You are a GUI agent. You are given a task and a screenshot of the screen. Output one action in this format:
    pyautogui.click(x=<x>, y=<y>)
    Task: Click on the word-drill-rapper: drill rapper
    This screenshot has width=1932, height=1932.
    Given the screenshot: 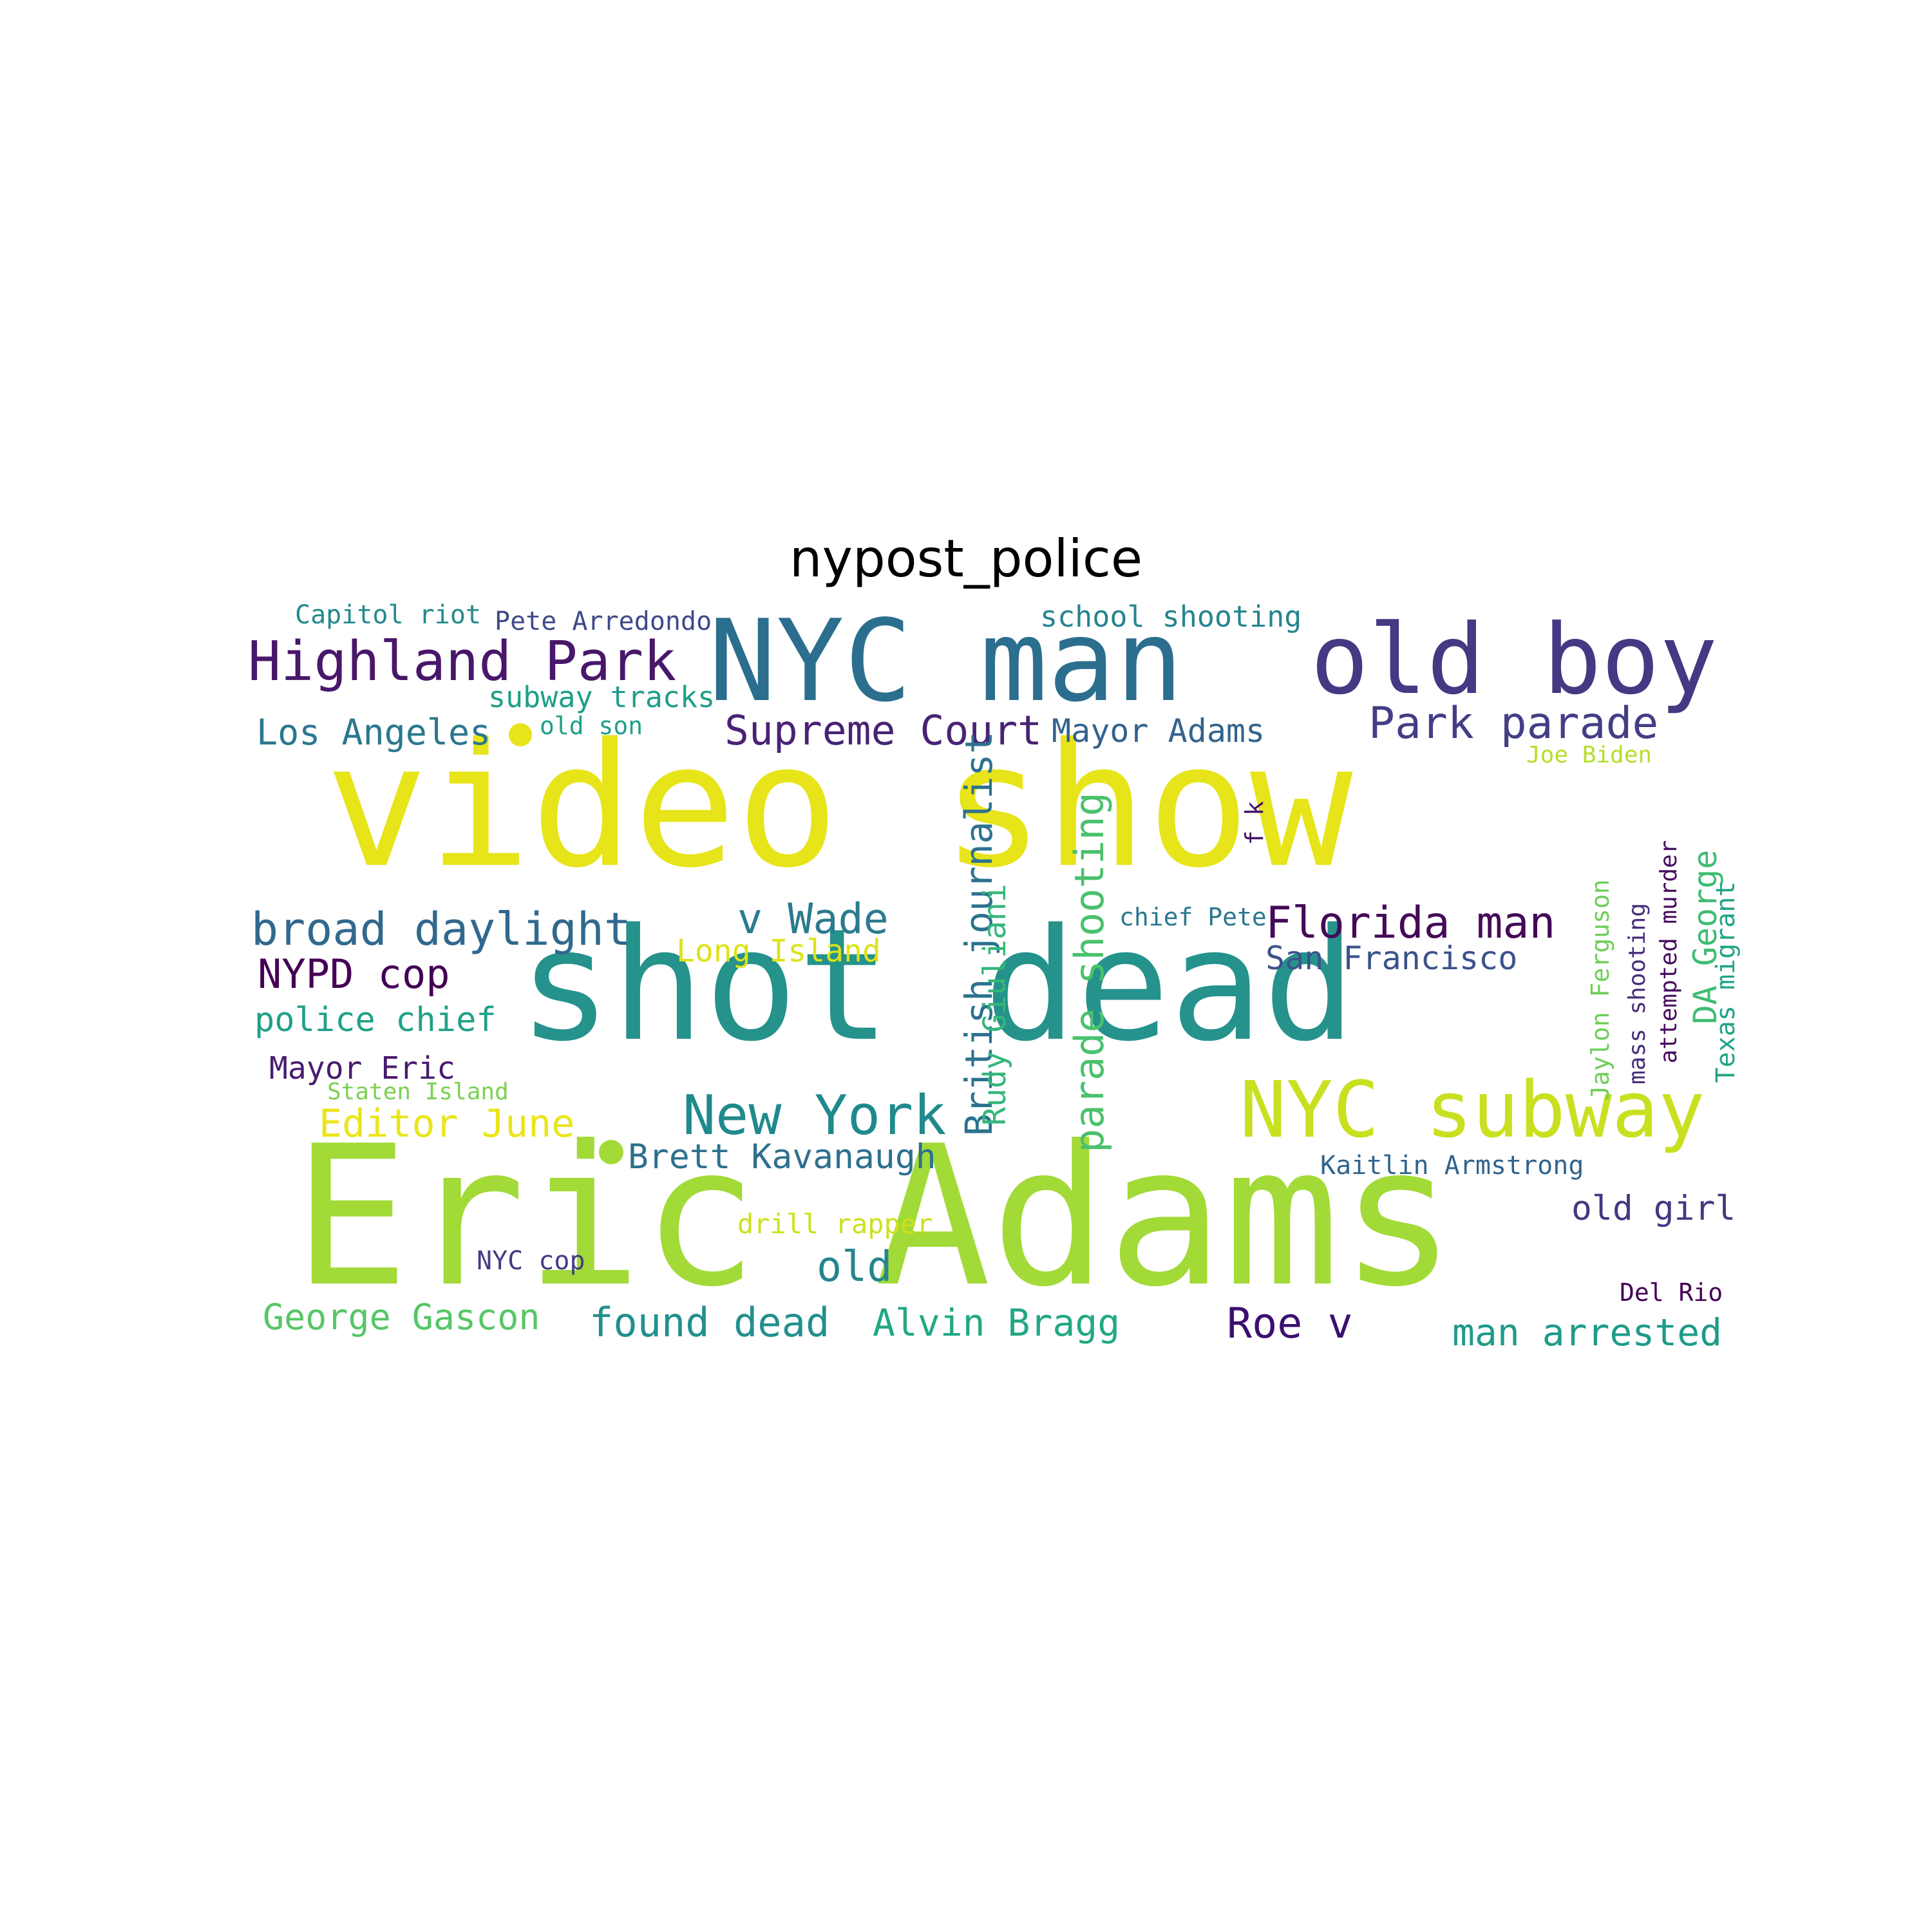 What is the action you would take?
    pyautogui.click(x=835, y=1224)
    